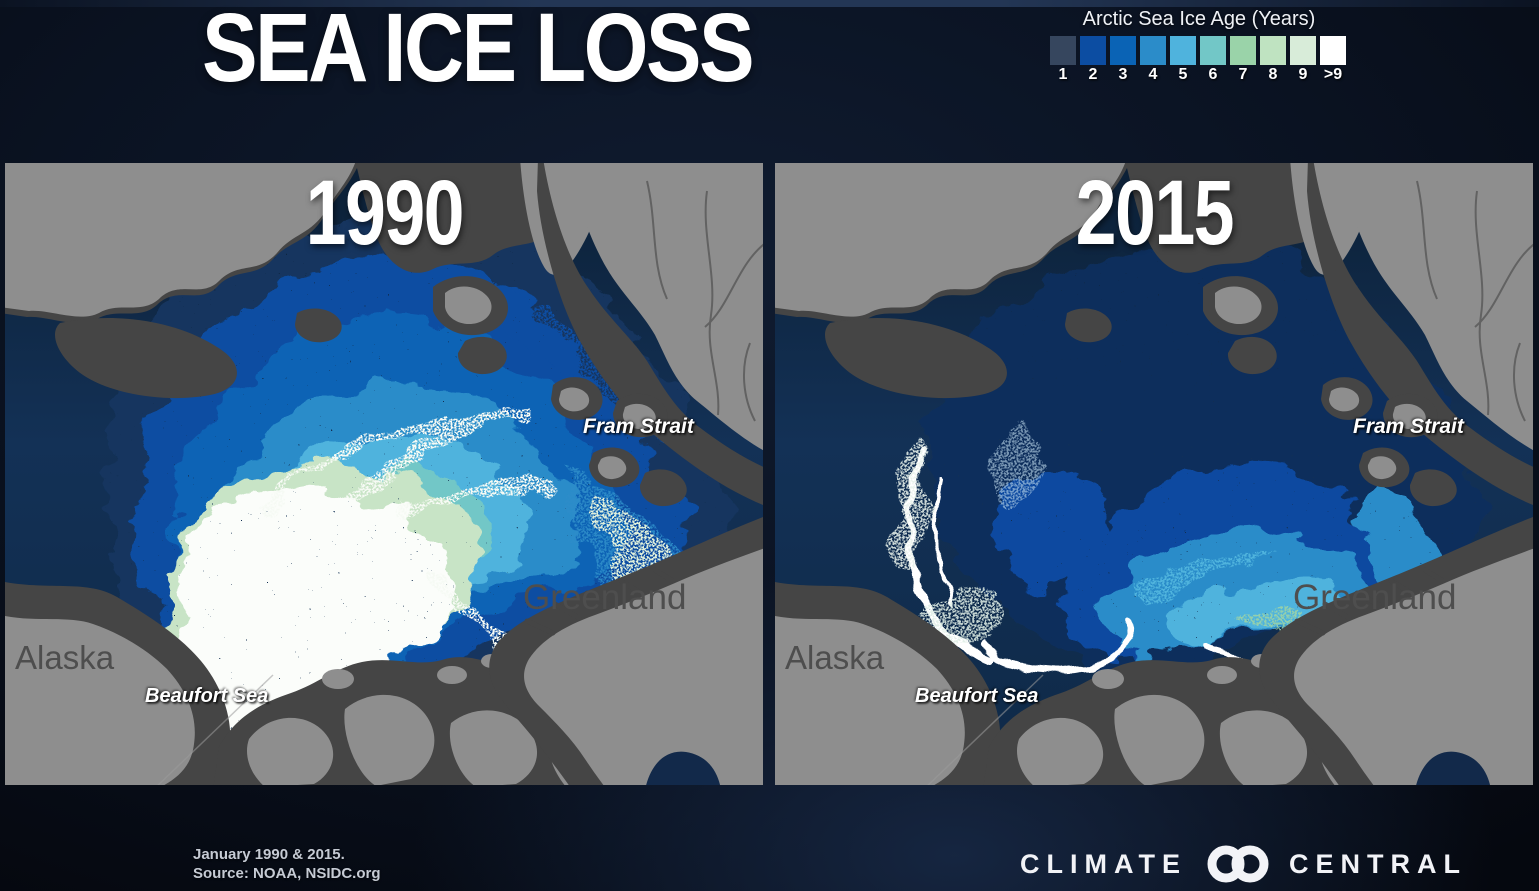 This screenshot has width=1539, height=891. I want to click on legend-item-8: 8, so click(1273, 59).